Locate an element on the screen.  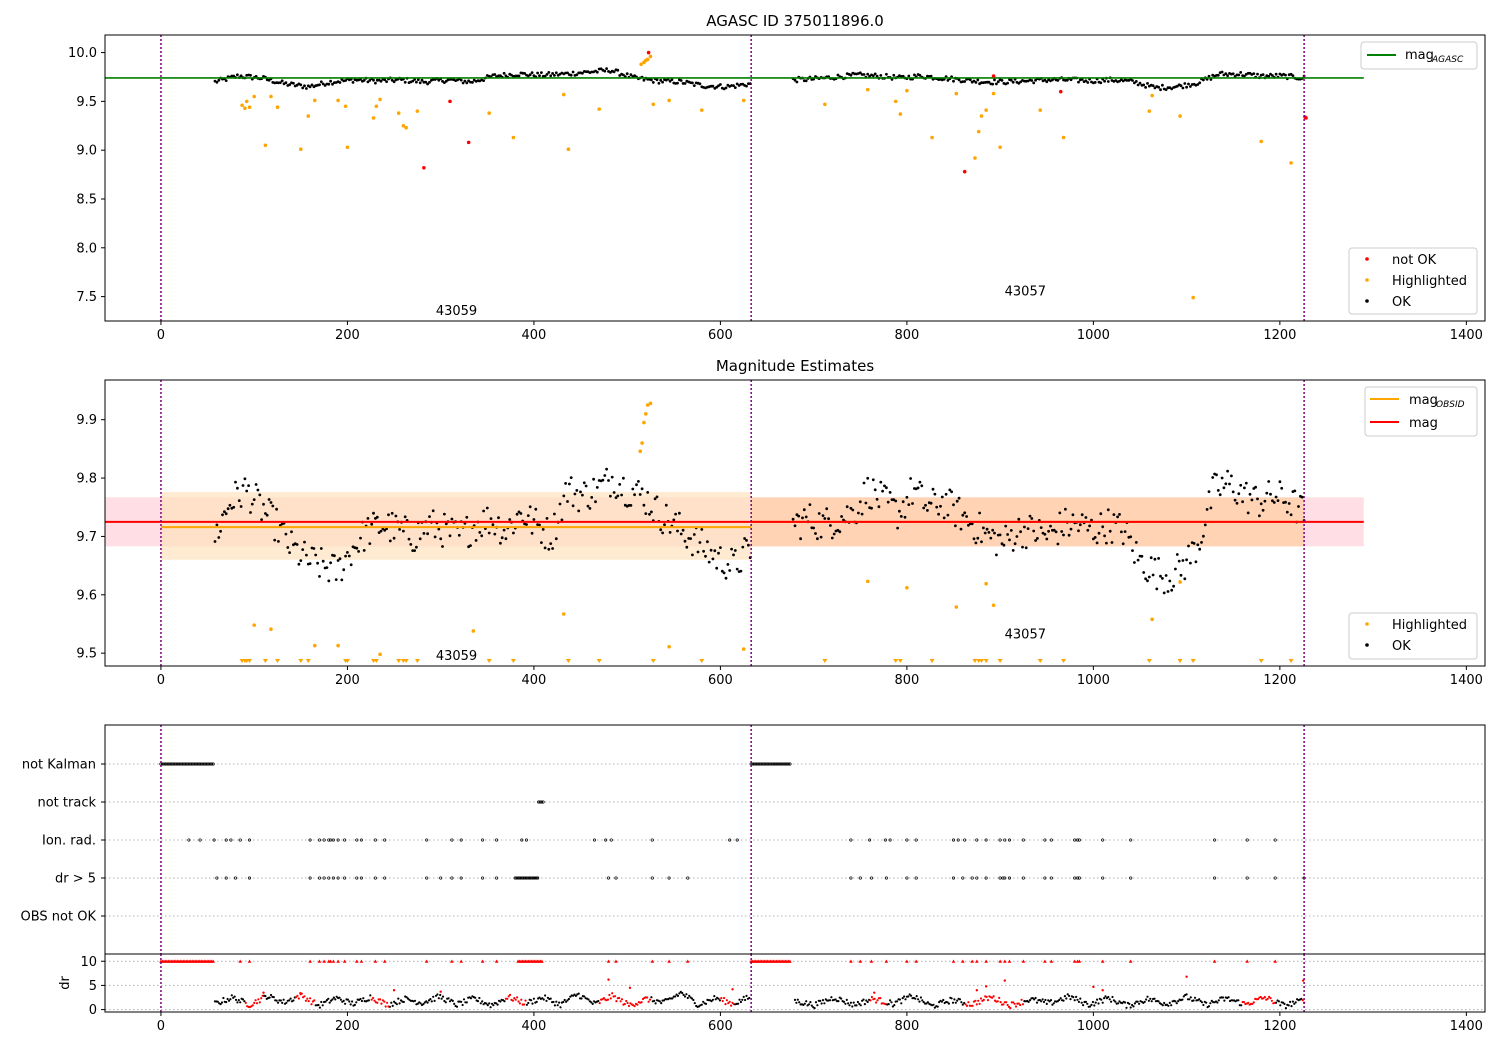
middle-panel-x-tick-label: 800 is located at coordinates (906, 680).